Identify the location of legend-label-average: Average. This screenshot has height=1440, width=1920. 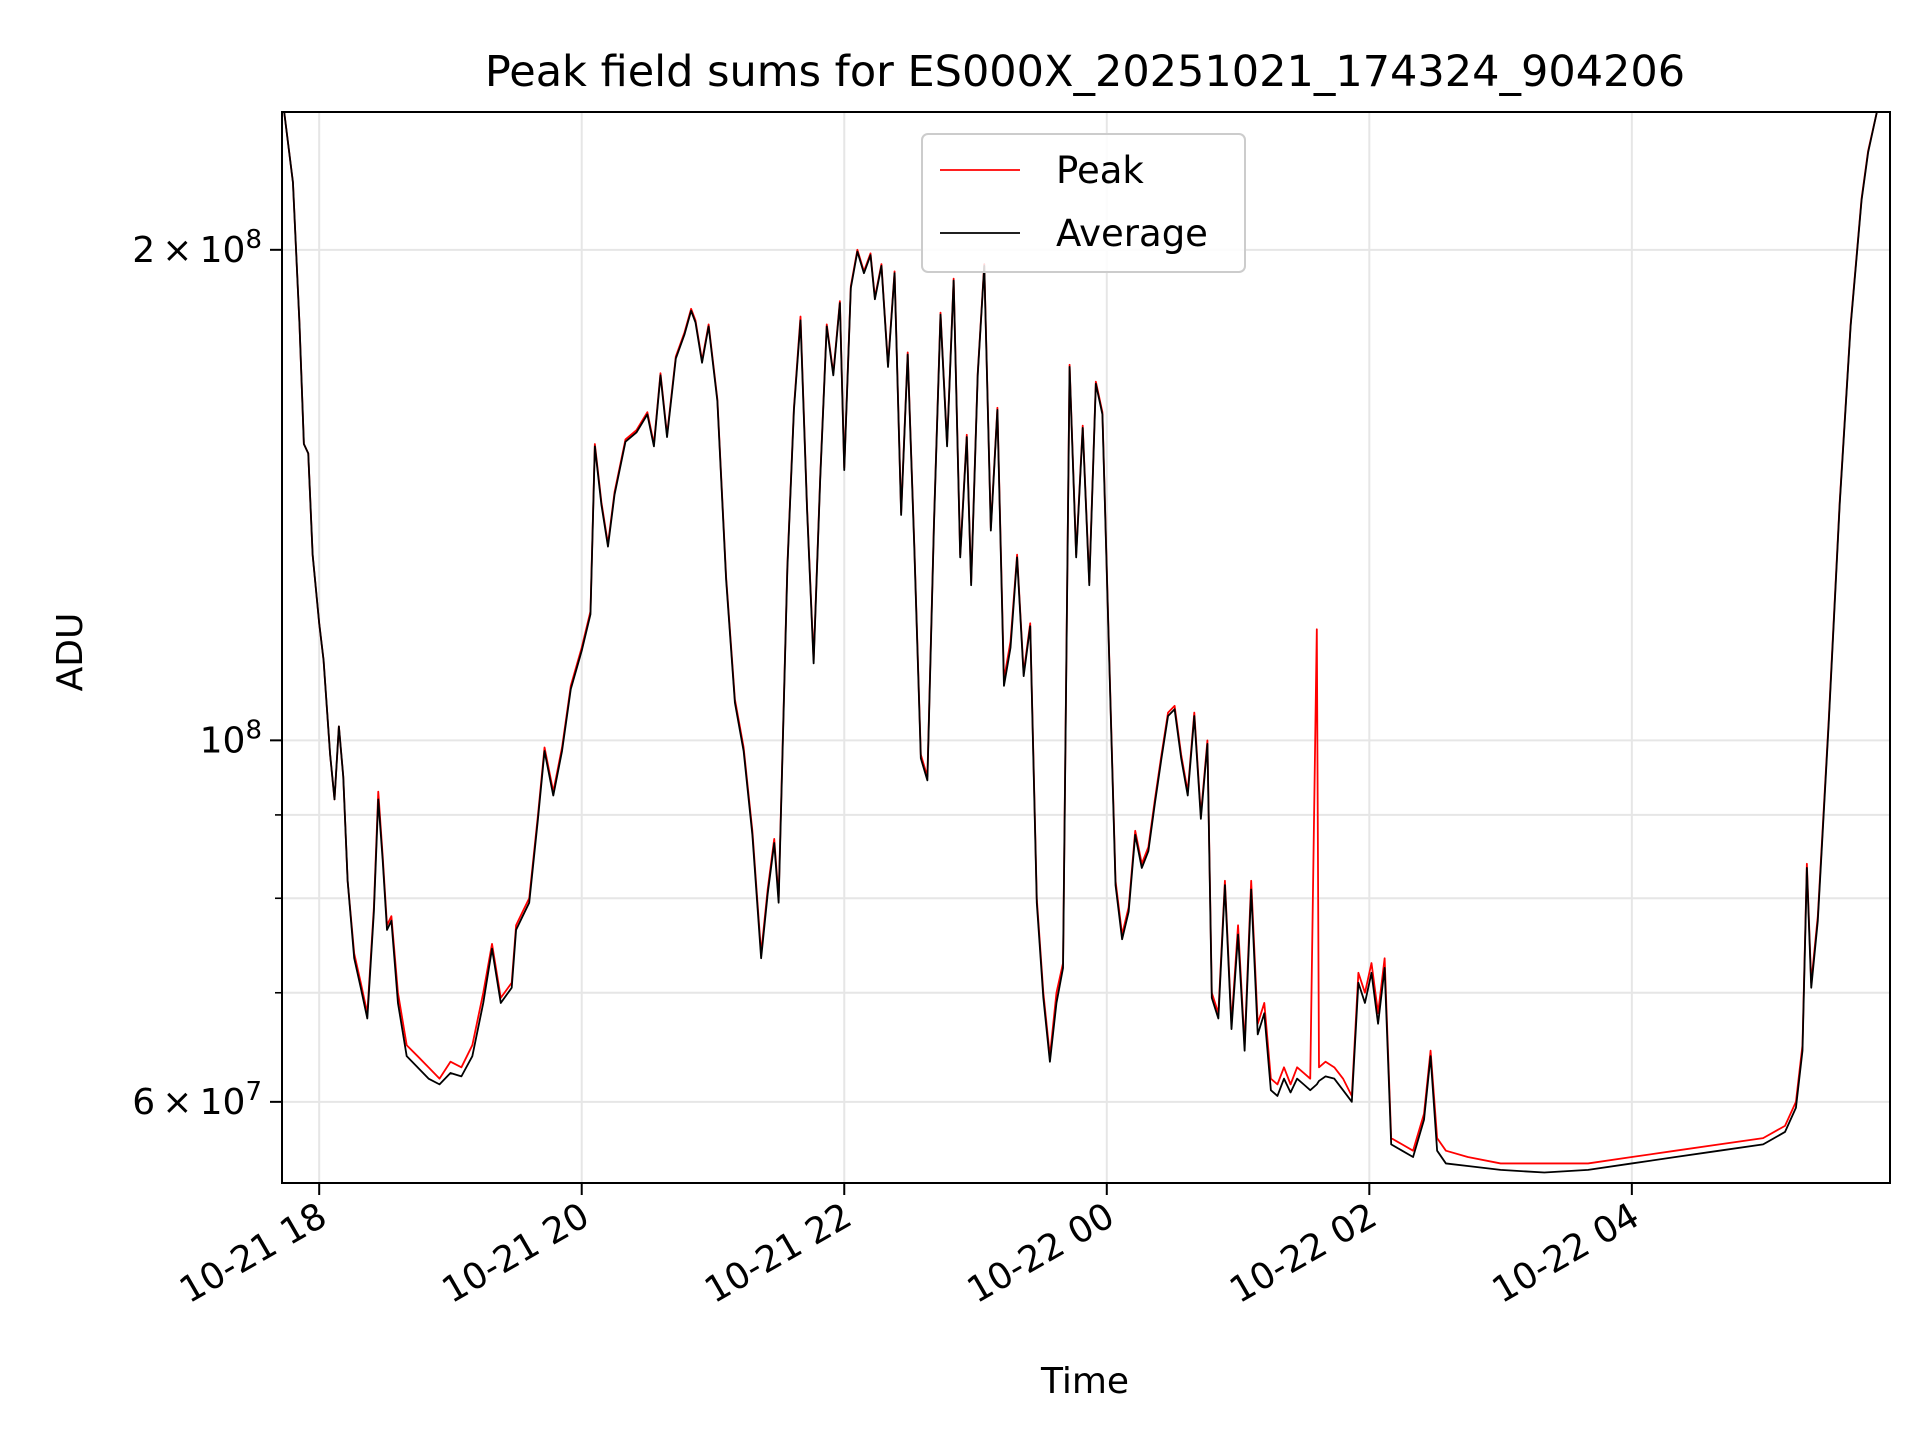
(1132, 233).